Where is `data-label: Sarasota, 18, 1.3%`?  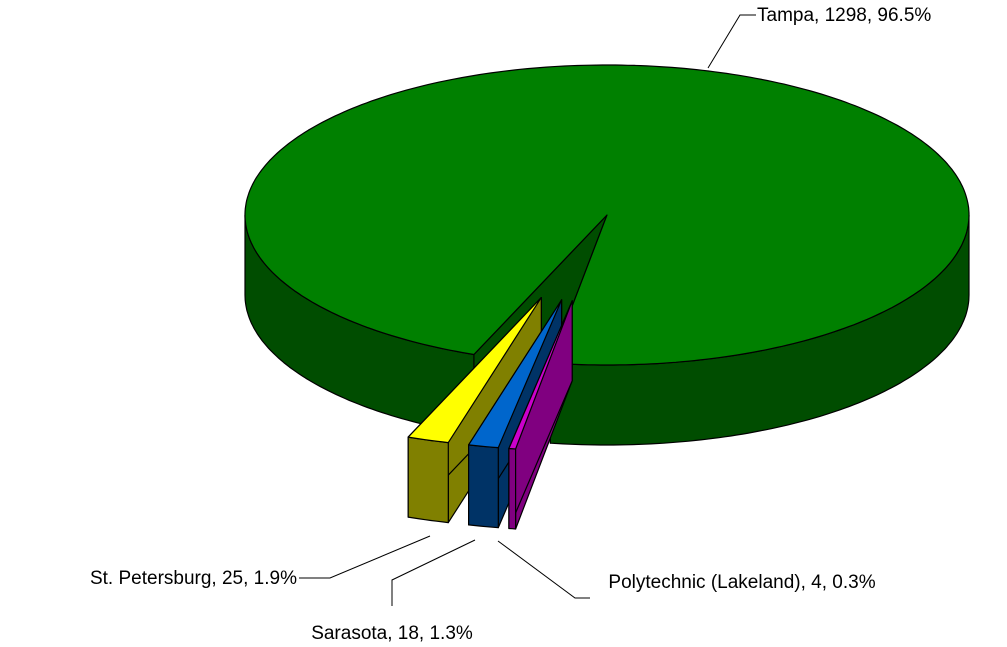 data-label: Sarasota, 18, 1.3% is located at coordinates (392, 633).